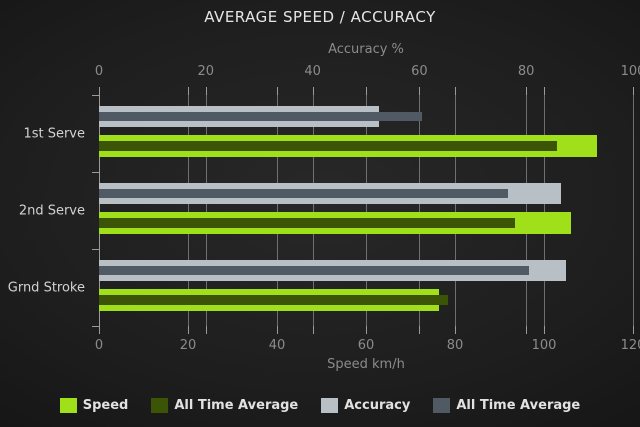 This screenshot has height=427, width=640. I want to click on bottom-axis-tick-label: 80, so click(455, 345).